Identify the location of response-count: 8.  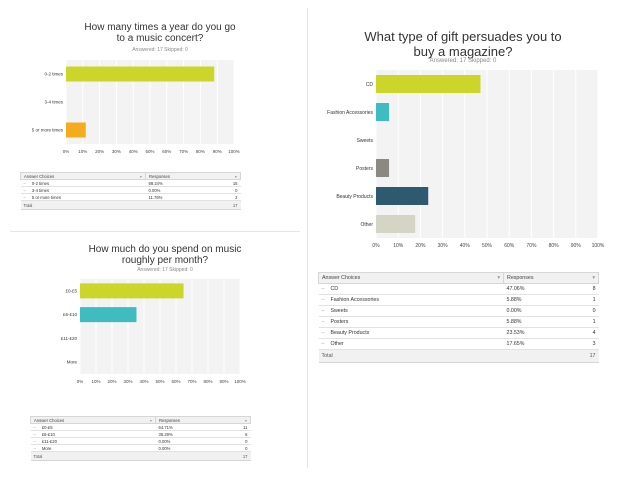
(591, 289).